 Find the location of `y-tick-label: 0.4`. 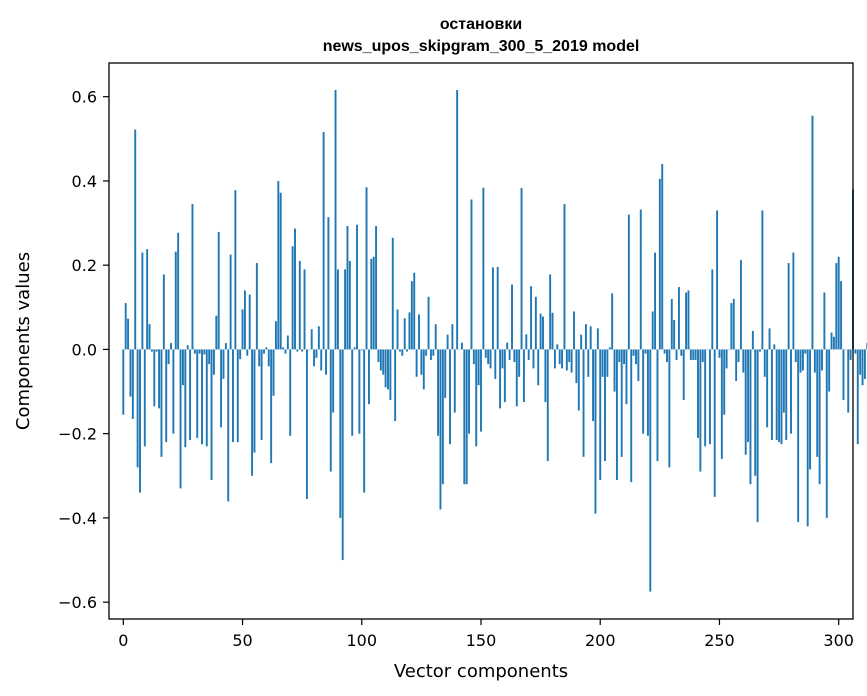

y-tick-label: 0.4 is located at coordinates (84, 181).